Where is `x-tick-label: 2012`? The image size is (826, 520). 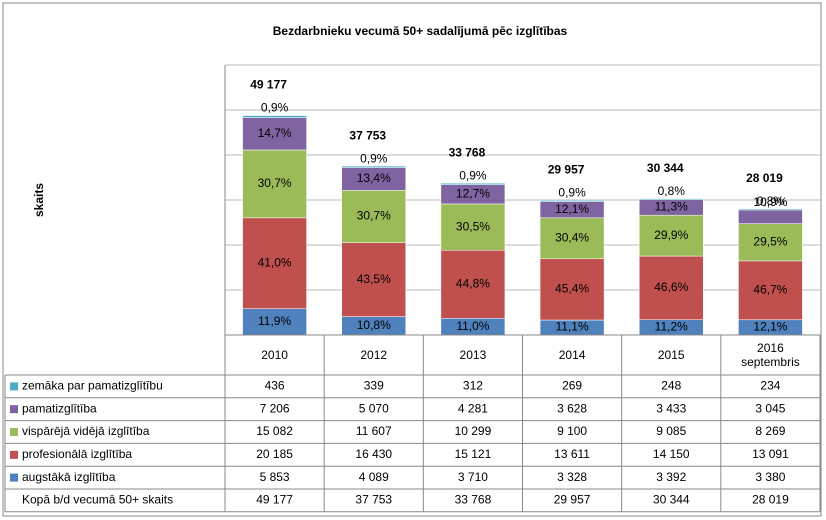 x-tick-label: 2012 is located at coordinates (374, 355).